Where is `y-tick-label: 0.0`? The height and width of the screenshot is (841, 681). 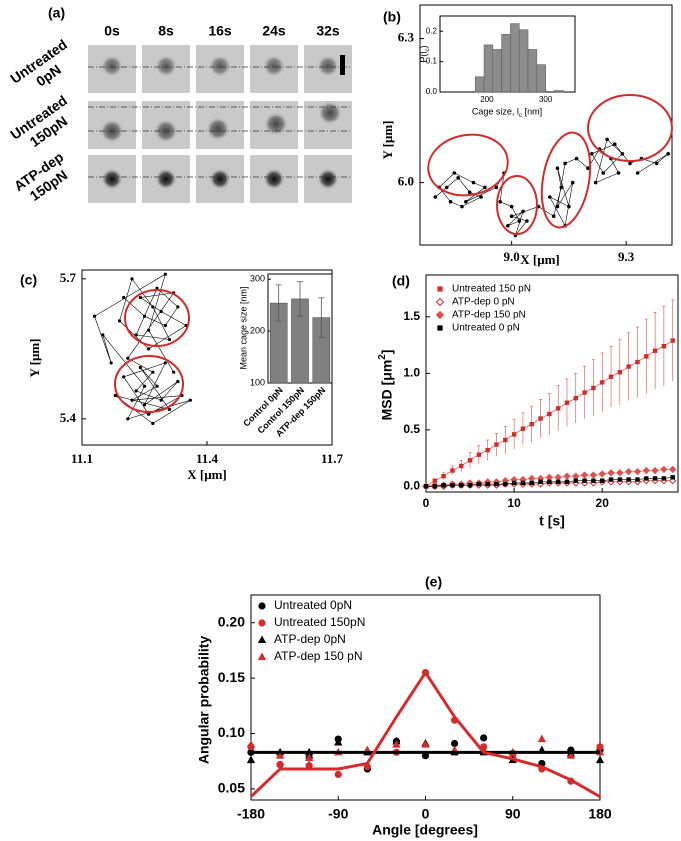 y-tick-label: 0.0 is located at coordinates (432, 91).